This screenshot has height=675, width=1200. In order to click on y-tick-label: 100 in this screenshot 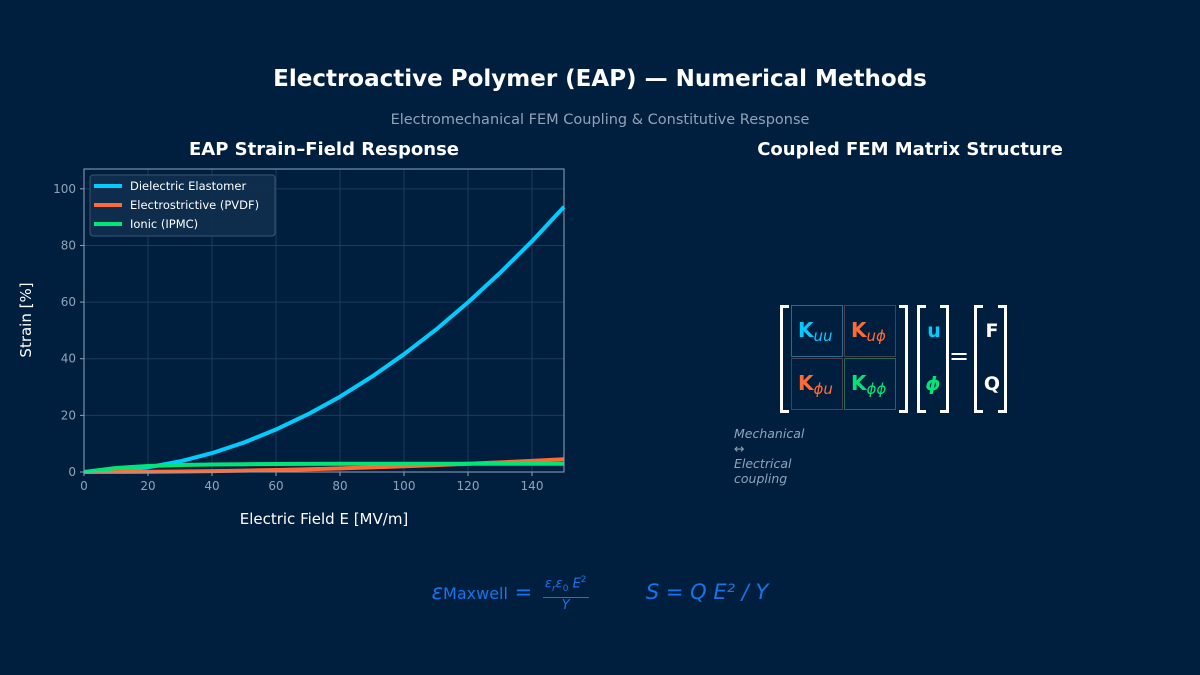, I will do `click(64, 189)`.